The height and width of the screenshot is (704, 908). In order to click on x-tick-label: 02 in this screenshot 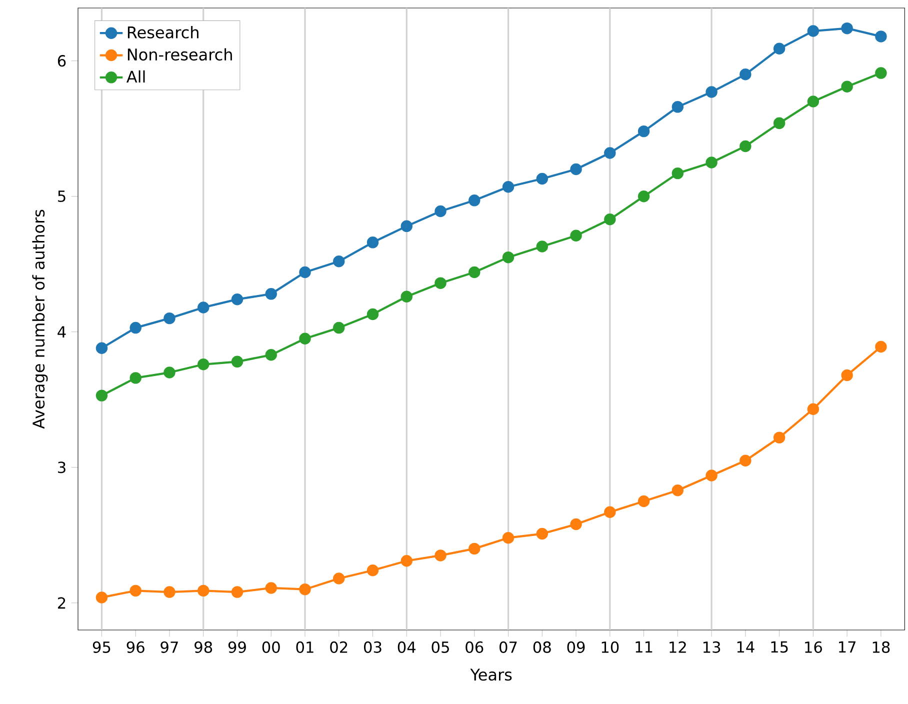, I will do `click(339, 647)`.